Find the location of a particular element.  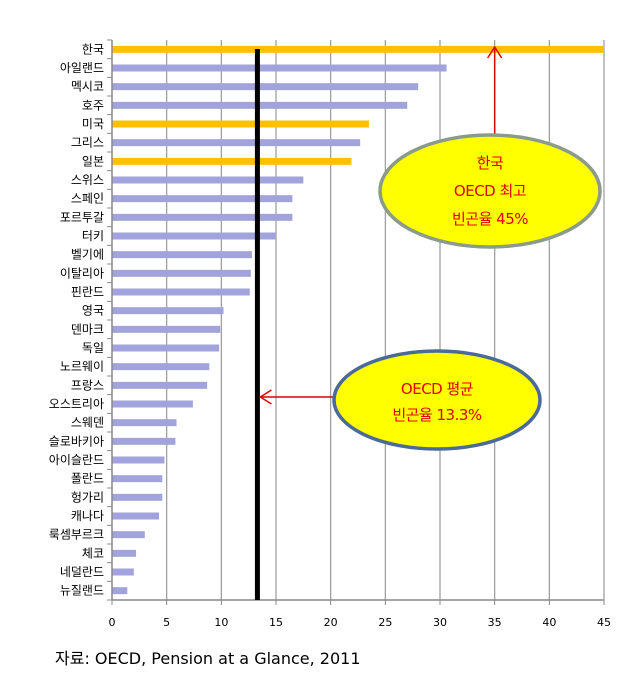

category-label: 슬로바키아 is located at coordinates (76, 441).